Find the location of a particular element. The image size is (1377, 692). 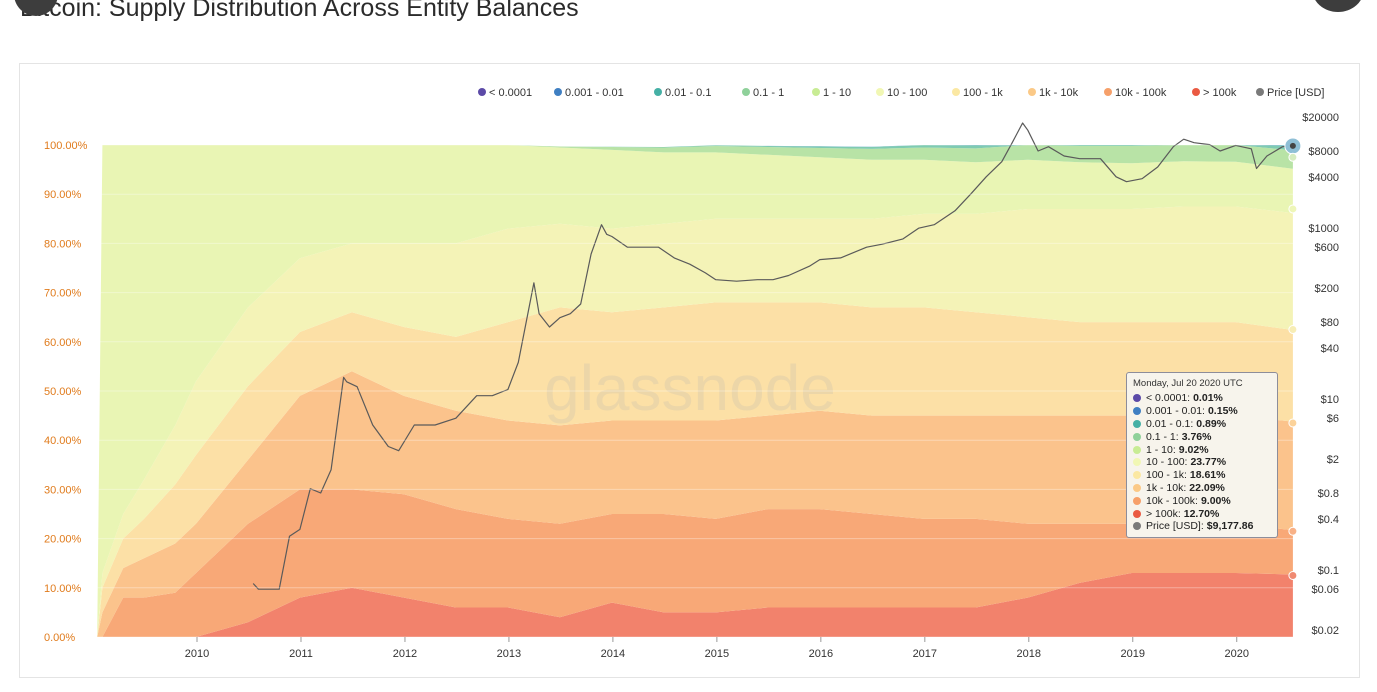

x-tick-label: 2010 is located at coordinates (197, 654).